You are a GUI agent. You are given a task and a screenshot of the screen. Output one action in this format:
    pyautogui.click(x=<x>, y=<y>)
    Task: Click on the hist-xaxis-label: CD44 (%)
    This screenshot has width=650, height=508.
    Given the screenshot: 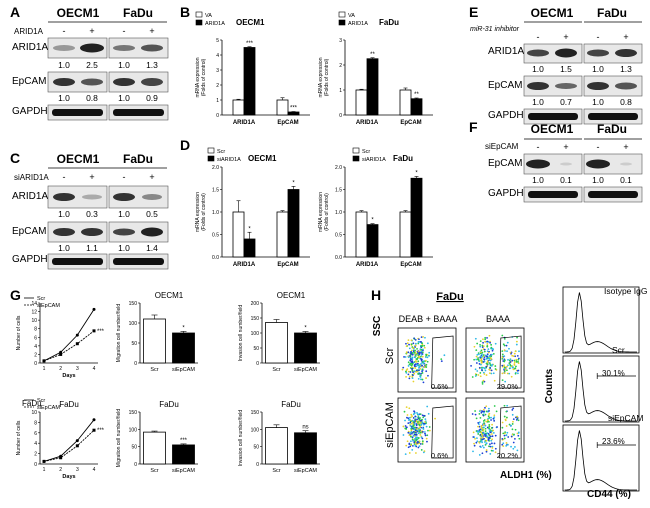 What is the action you would take?
    pyautogui.click(x=609, y=494)
    